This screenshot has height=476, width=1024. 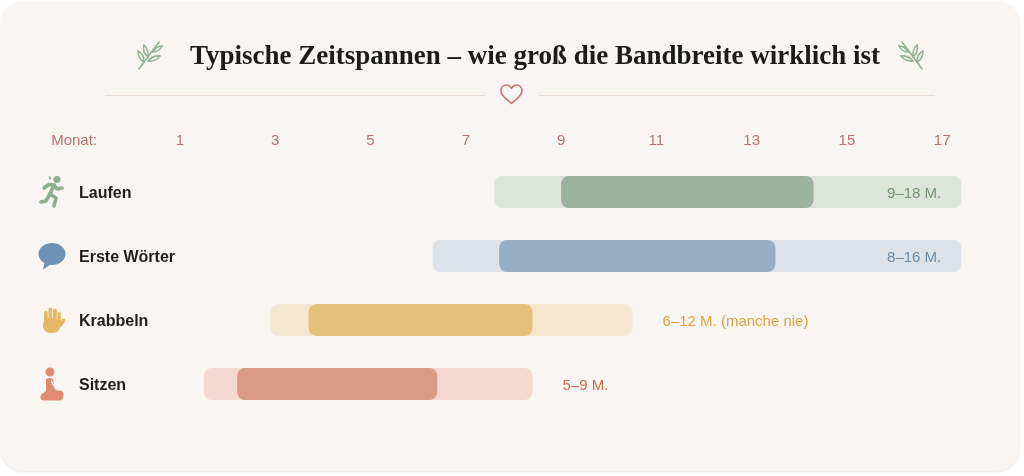 I want to click on annotation: 6–12 M. (manche nie), so click(x=735, y=320).